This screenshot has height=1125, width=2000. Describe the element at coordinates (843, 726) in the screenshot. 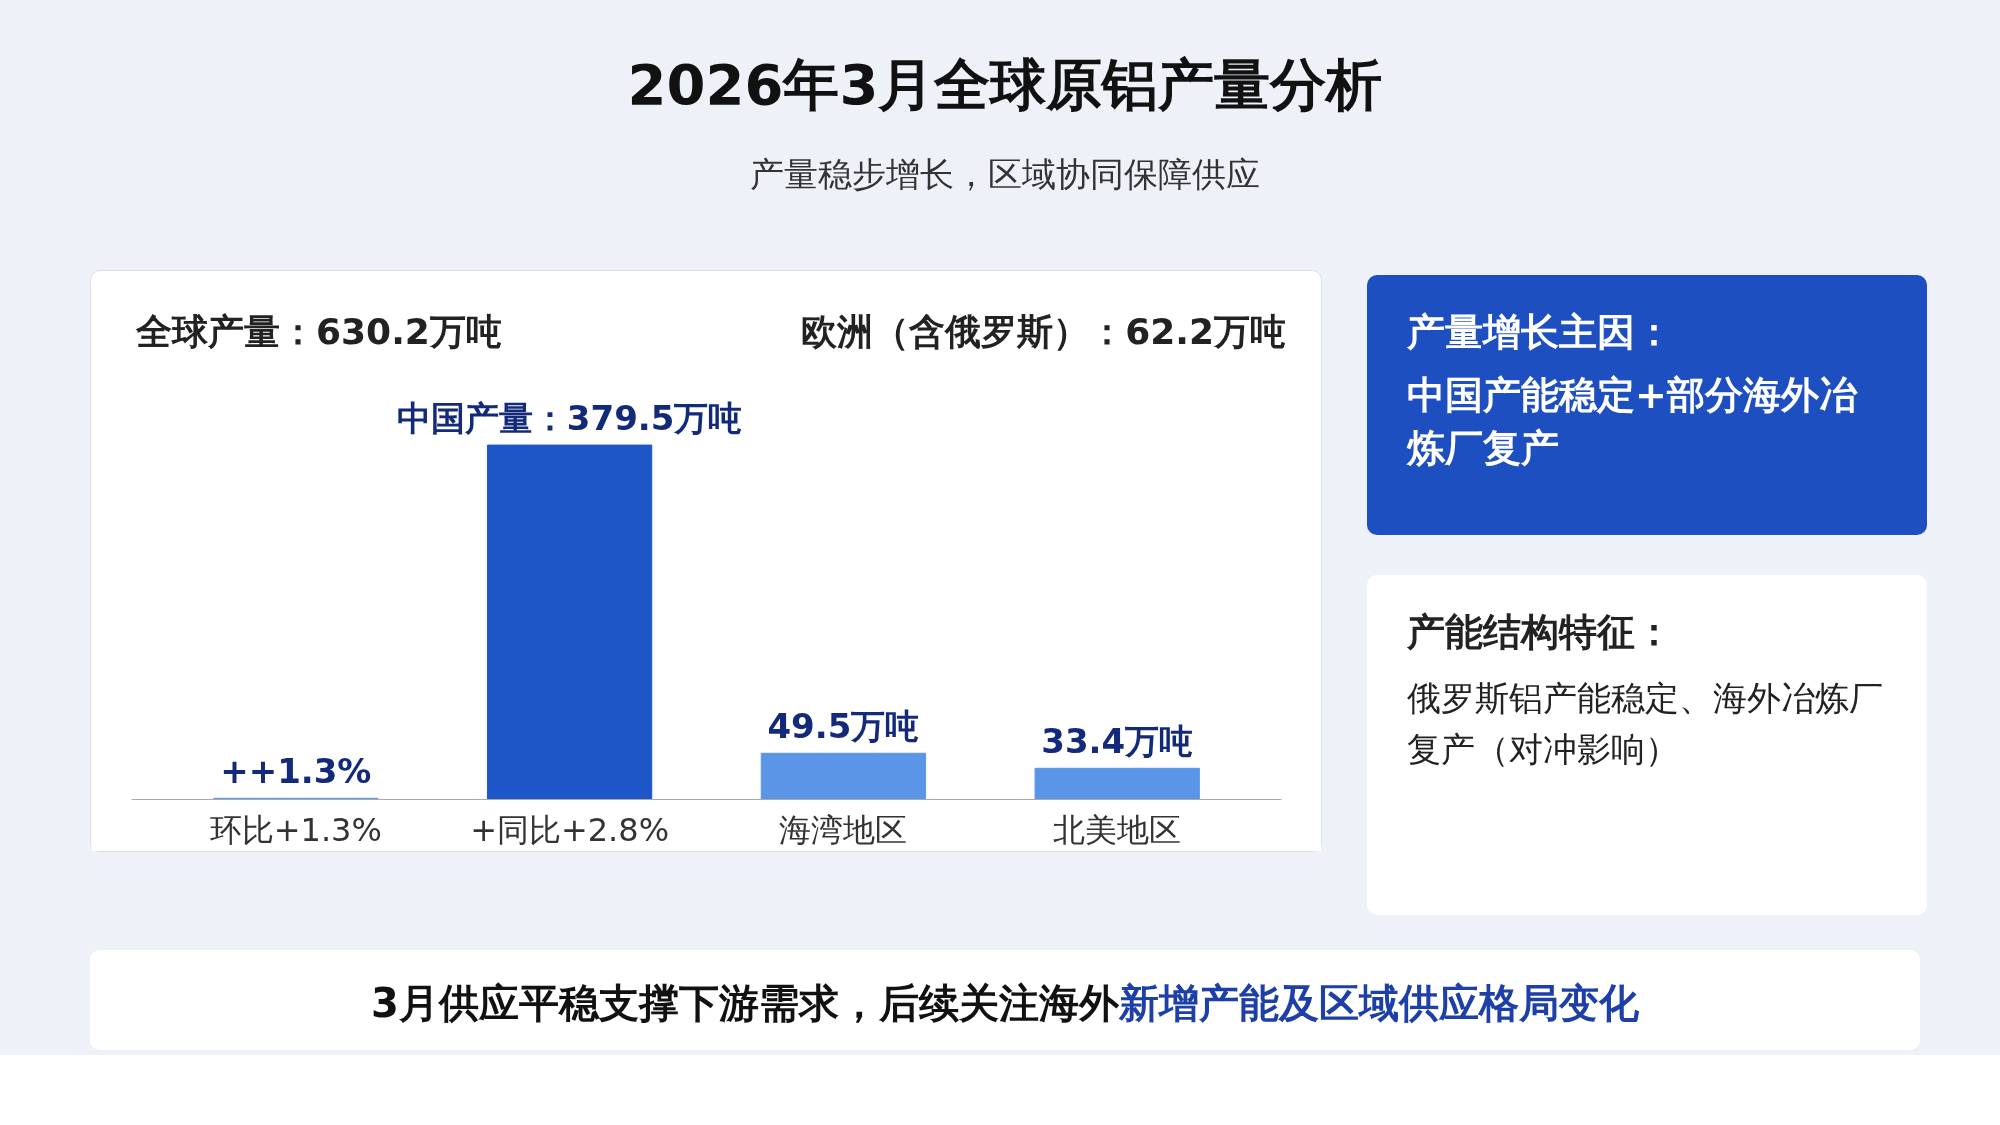

I see `data-label: 49.5万吨` at that location.